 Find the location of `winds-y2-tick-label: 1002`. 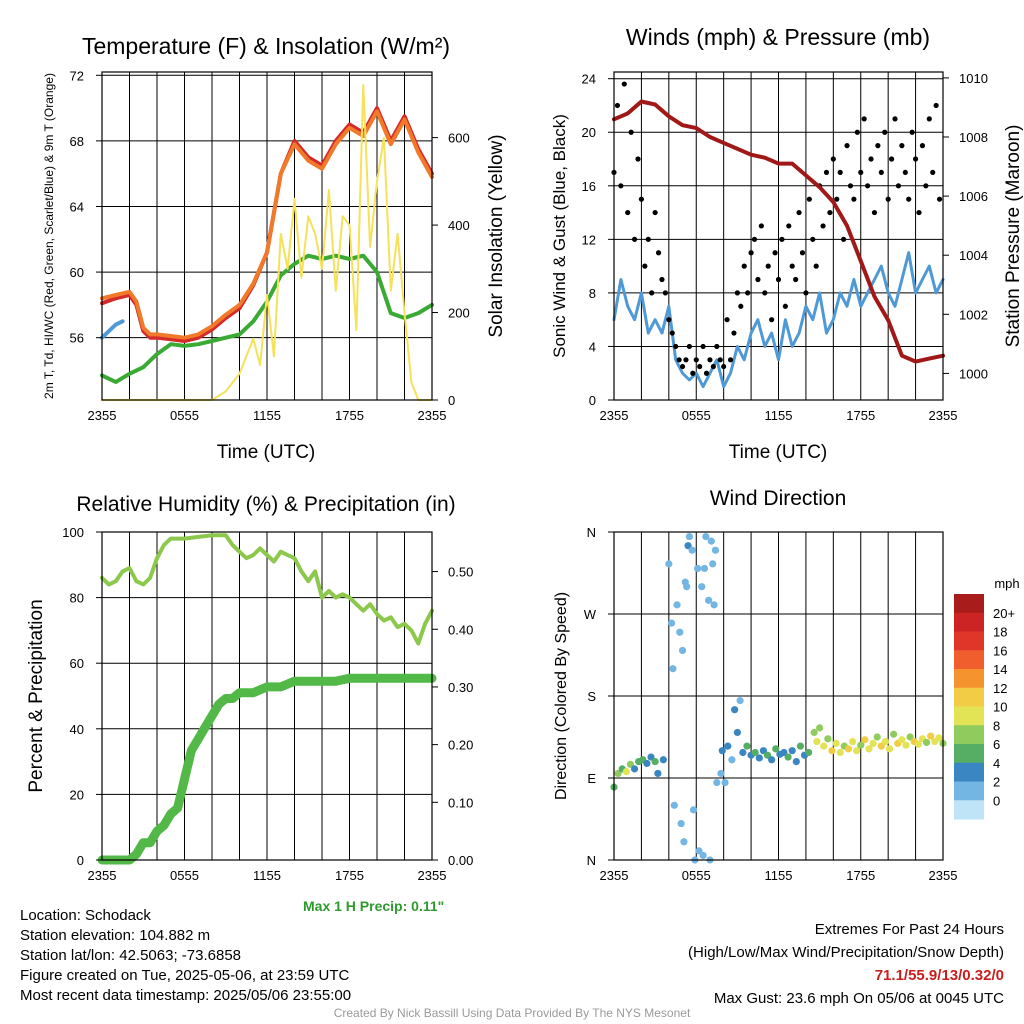

winds-y2-tick-label: 1002 is located at coordinates (973, 314).